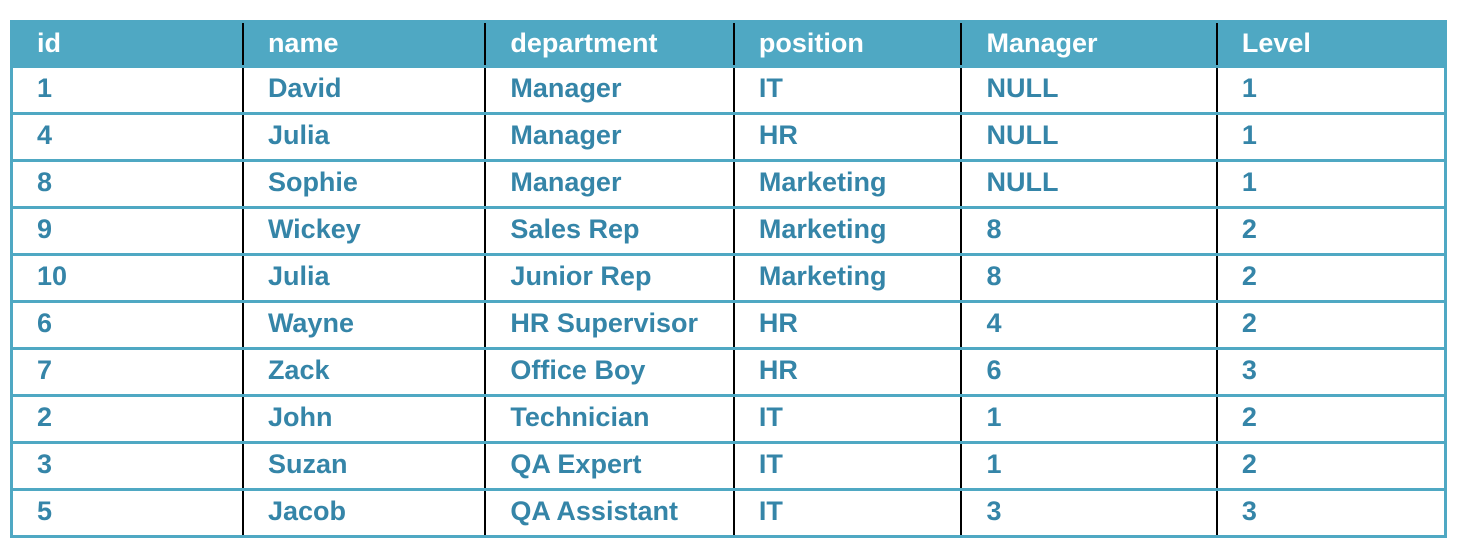 This screenshot has height=558, width=1468. What do you see at coordinates (126, 325) in the screenshot?
I see `cell-id: 6` at bounding box center [126, 325].